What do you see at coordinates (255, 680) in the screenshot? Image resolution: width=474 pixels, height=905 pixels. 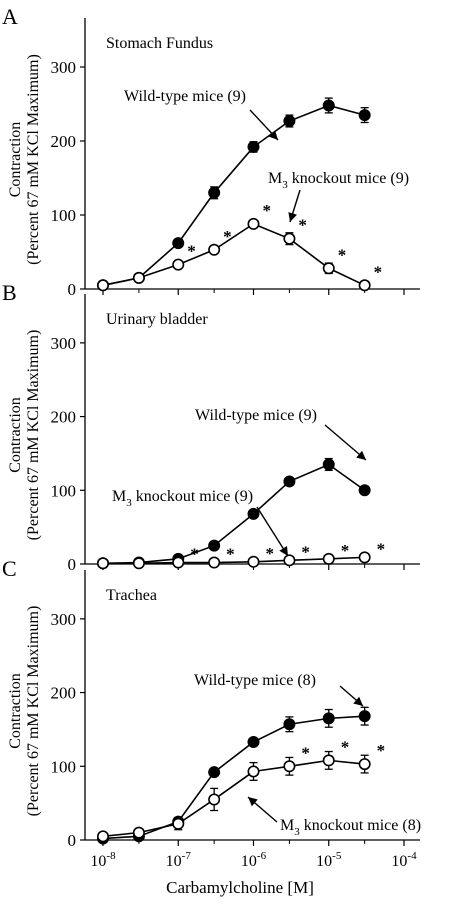 I see `series-label: Wild-type mice (8)` at bounding box center [255, 680].